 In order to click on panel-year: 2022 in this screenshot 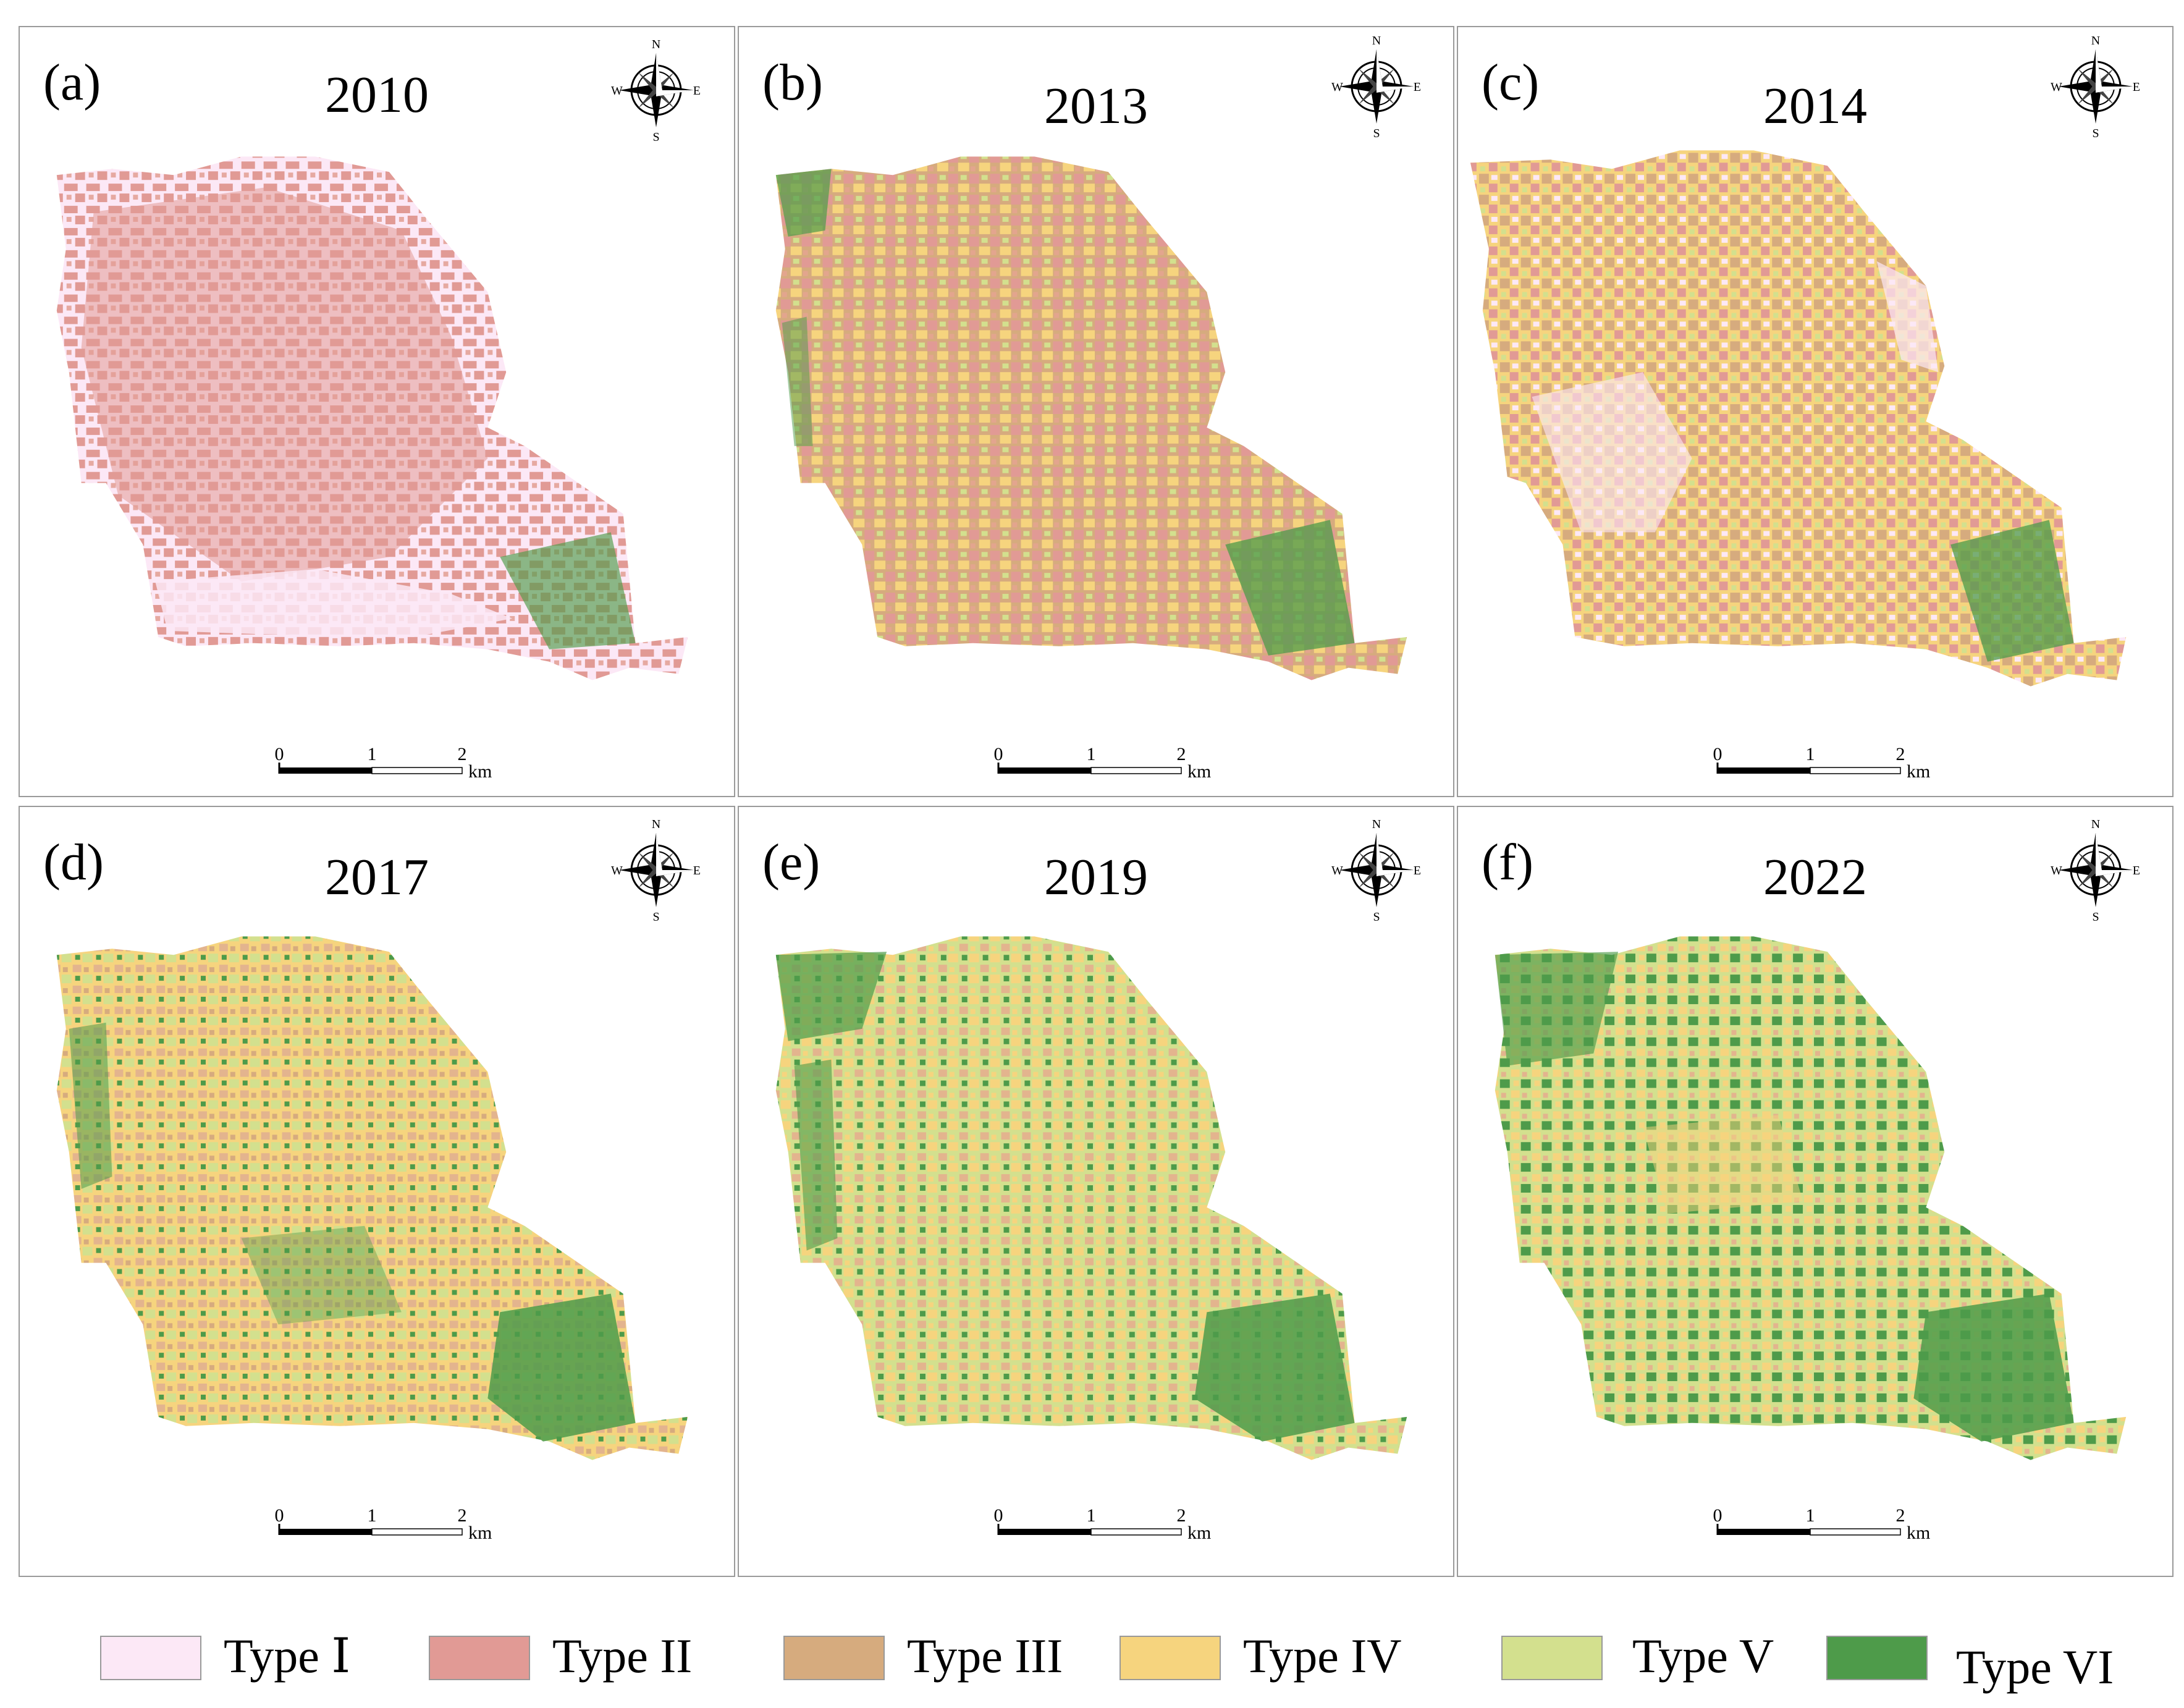, I will do `click(1815, 877)`.